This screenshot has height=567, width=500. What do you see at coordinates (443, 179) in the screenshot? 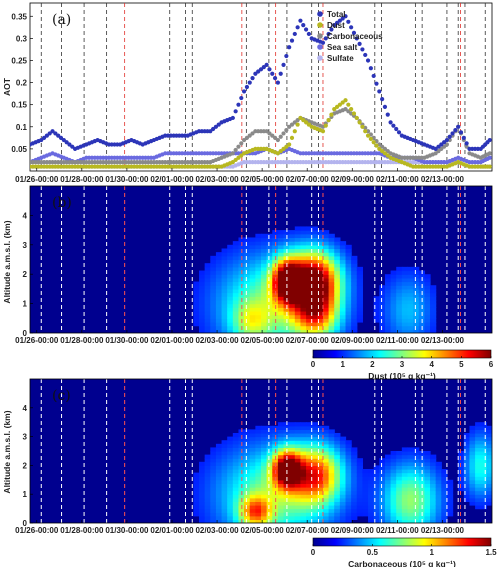
I see `x-tick-label: 02/13-00:00` at bounding box center [443, 179].